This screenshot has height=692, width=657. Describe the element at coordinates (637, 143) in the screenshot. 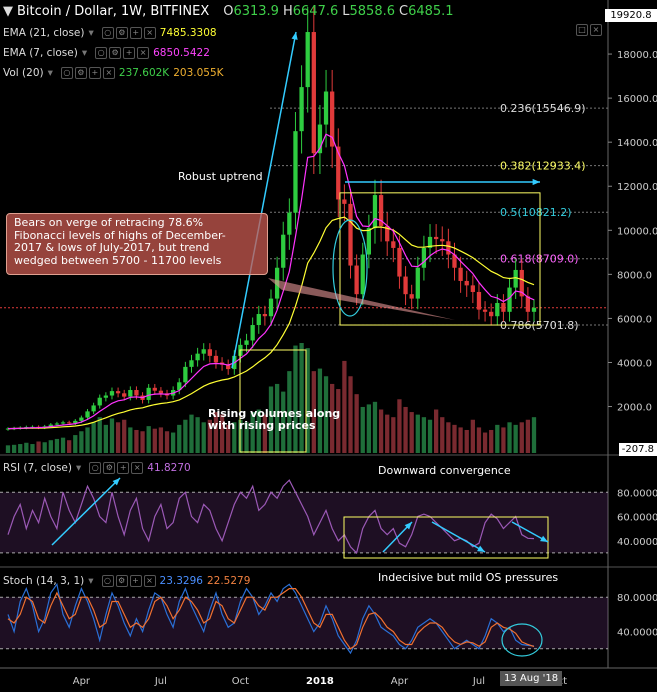

I see `price-tick-label: 14000.0` at that location.